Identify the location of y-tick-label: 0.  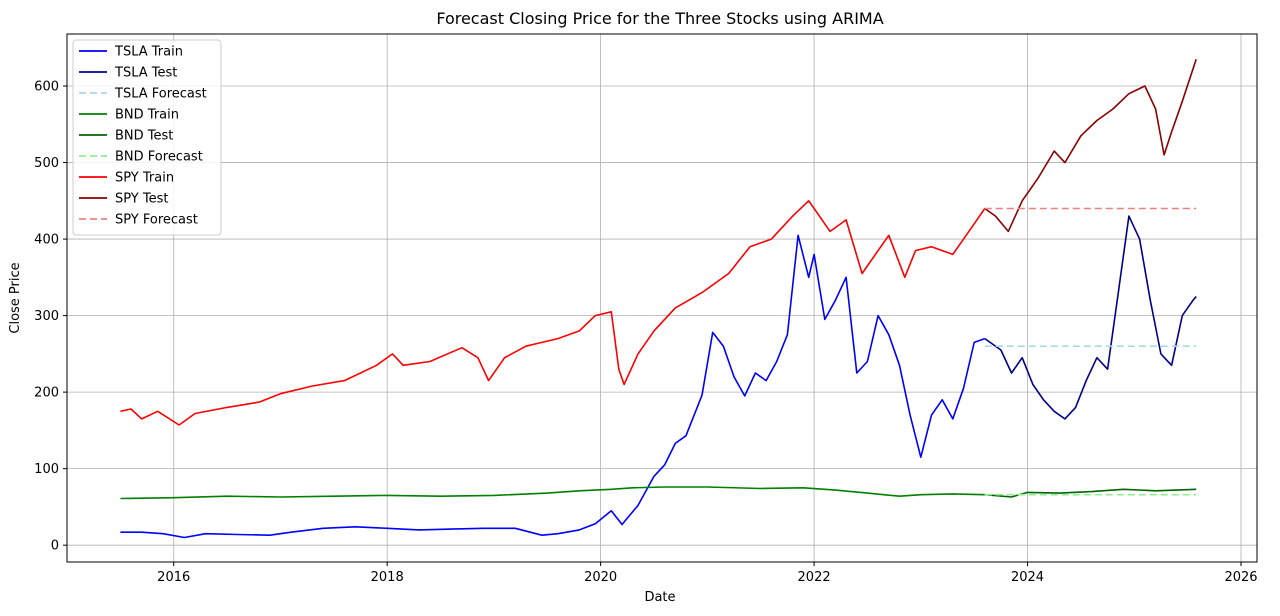
(55, 546).